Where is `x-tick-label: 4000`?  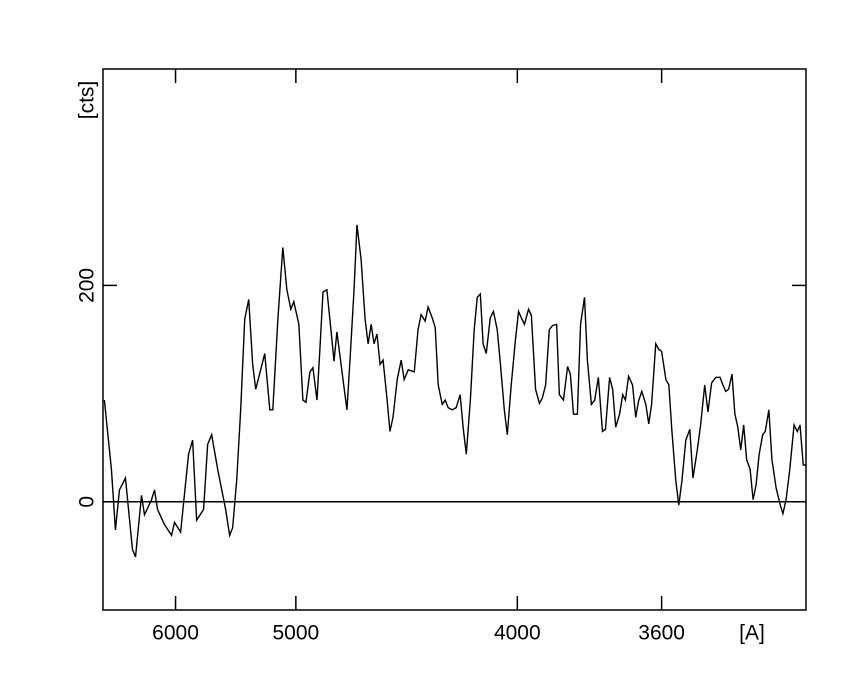
x-tick-label: 4000 is located at coordinates (517, 633).